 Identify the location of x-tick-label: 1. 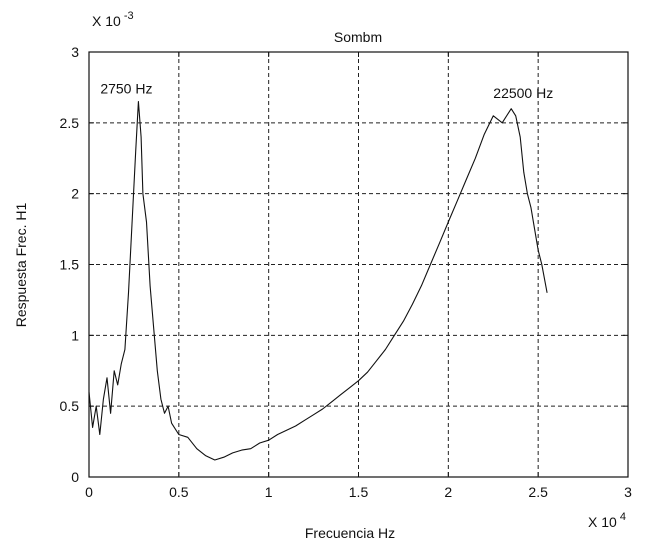
(269, 492).